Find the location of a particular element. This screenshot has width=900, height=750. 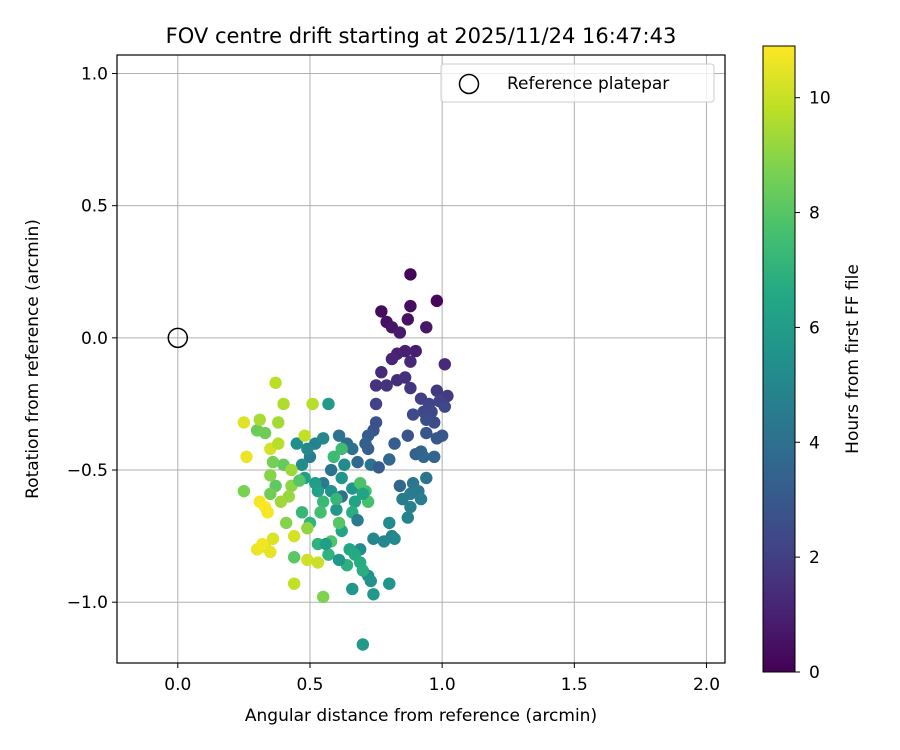

x-tick-label: 2.0 is located at coordinates (706, 685).